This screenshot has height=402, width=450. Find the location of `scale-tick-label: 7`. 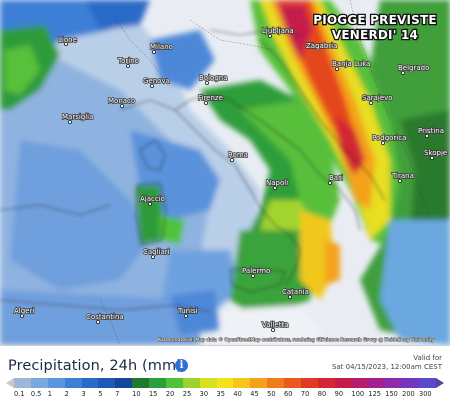

scale-tick-label: 7 is located at coordinates (123, 395).